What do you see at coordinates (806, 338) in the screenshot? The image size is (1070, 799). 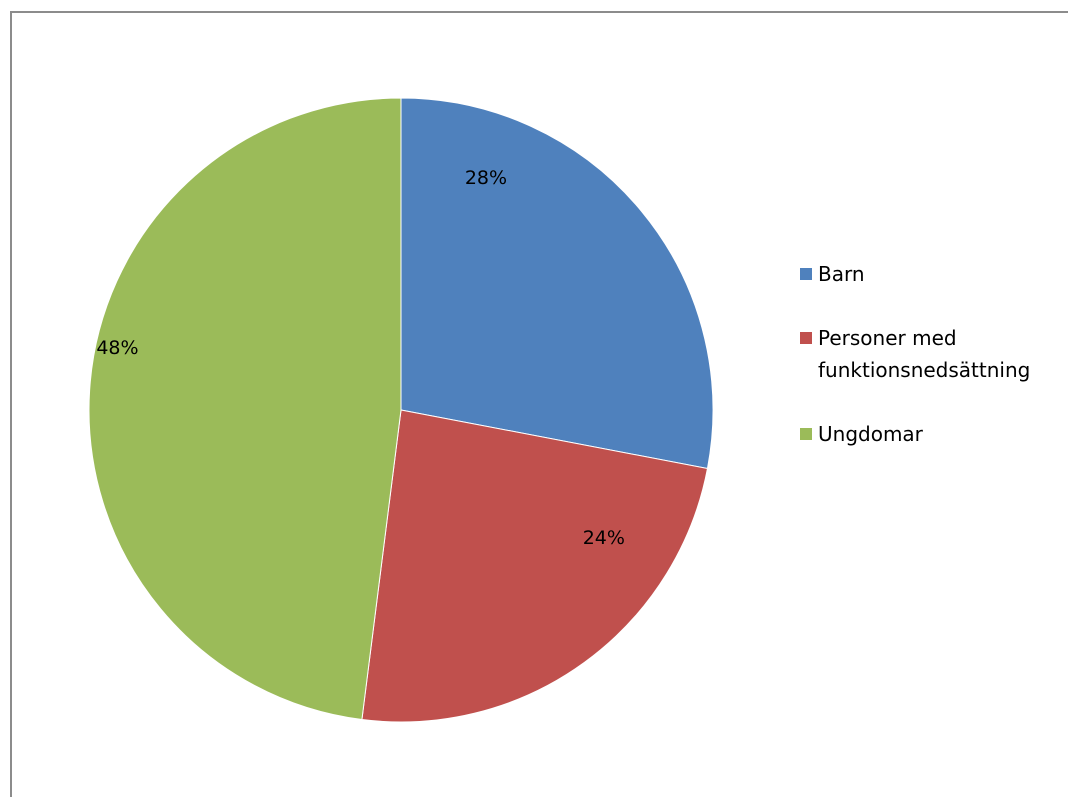 I see `legend-swatch-personer-med-funktionsnedsattning` at bounding box center [806, 338].